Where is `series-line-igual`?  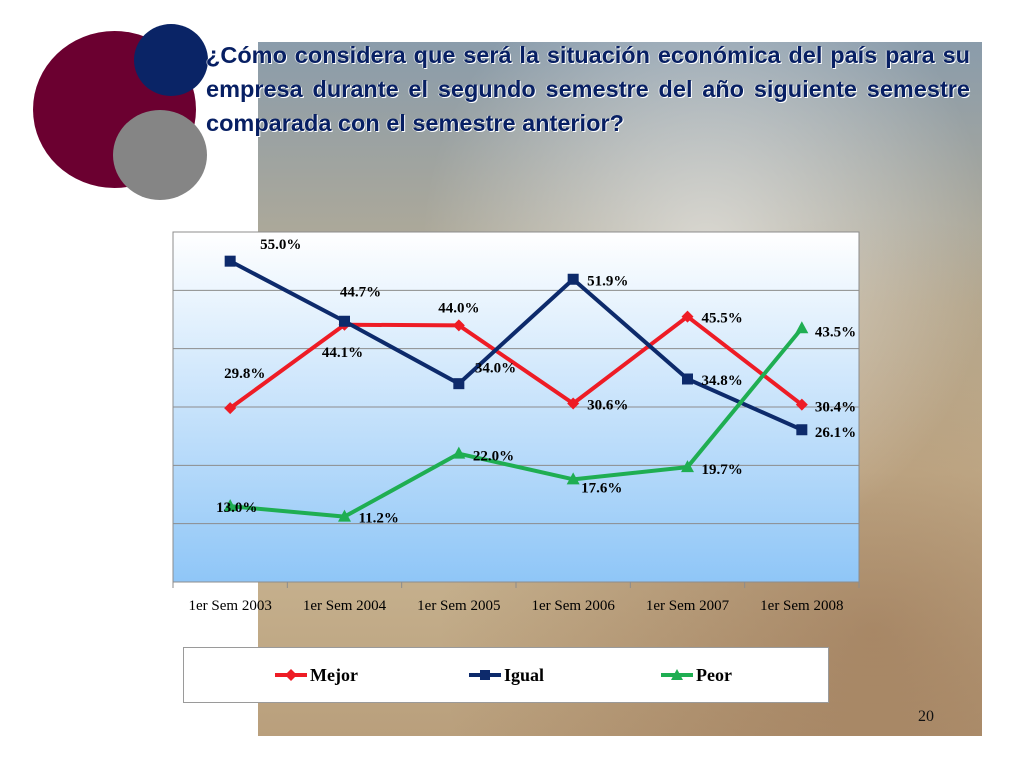
series-line-igual is located at coordinates (516, 345).